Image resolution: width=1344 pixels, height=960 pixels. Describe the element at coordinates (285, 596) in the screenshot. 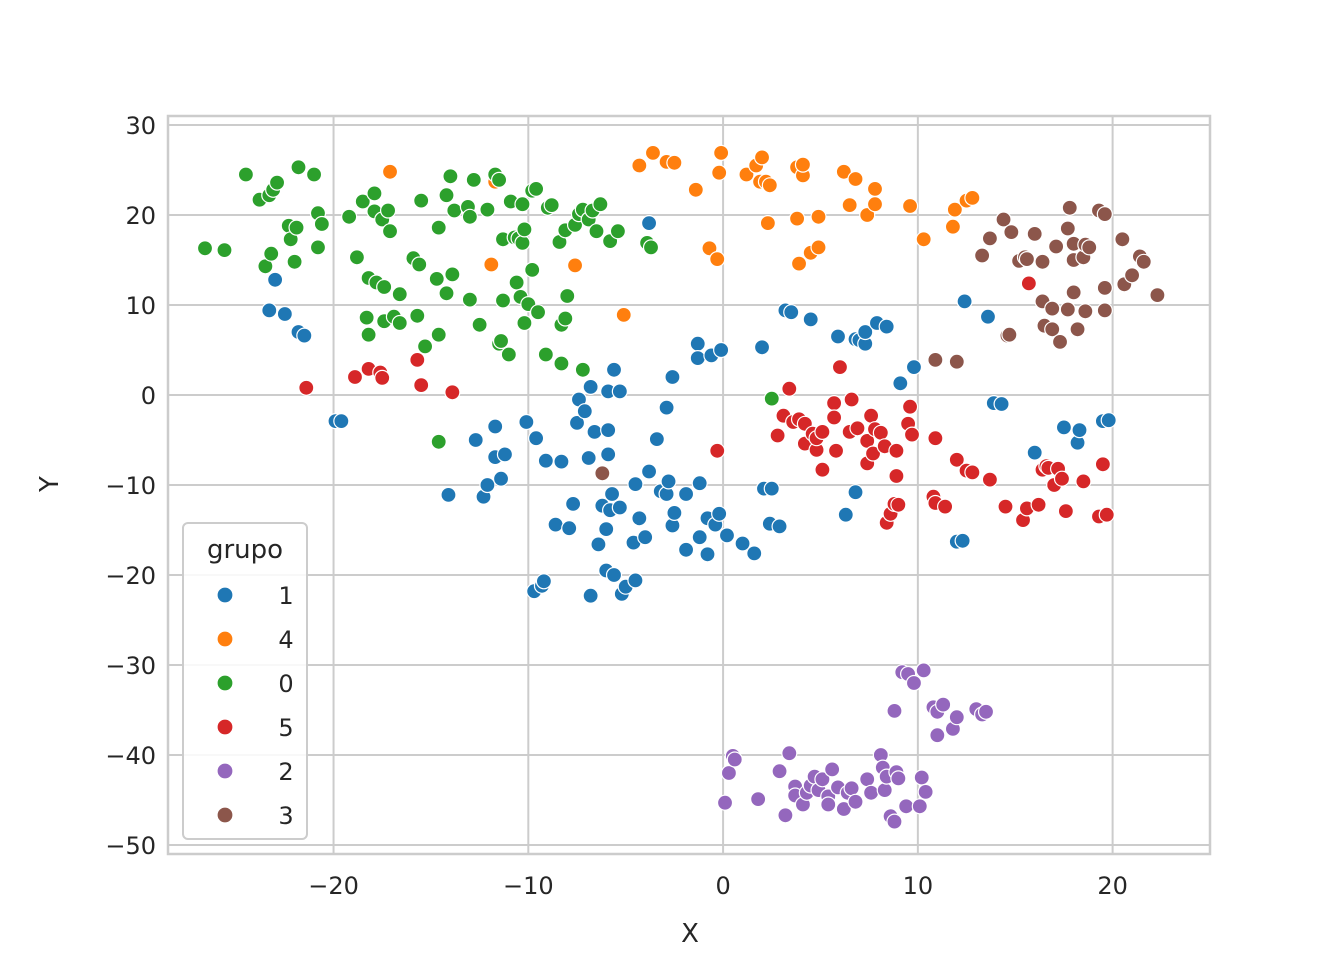

I see `legend-label: 1` at that location.